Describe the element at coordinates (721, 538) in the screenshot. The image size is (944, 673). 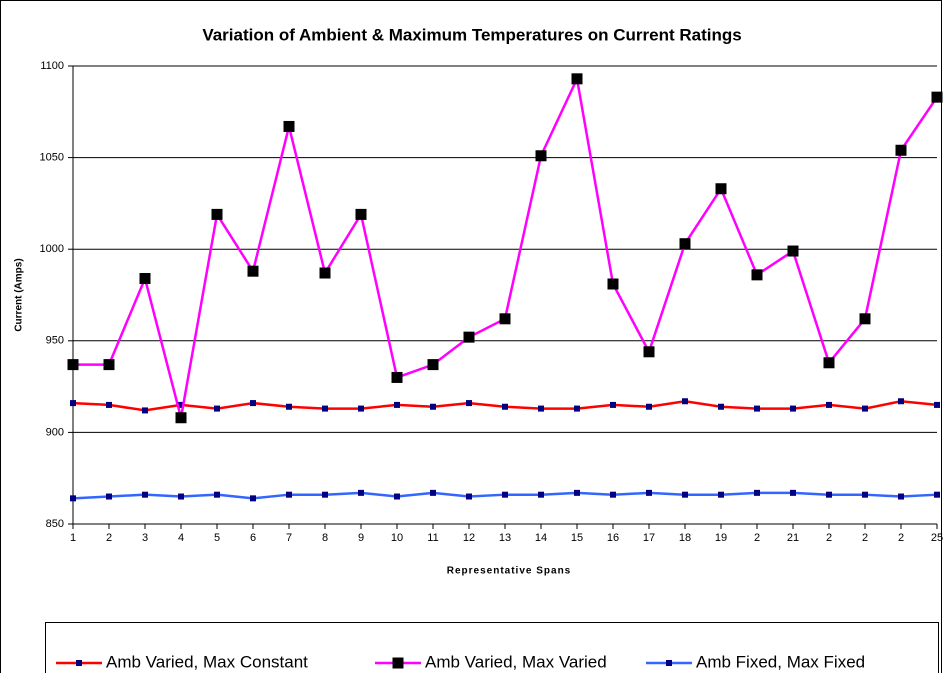
I see `x-tick-label: 19` at that location.